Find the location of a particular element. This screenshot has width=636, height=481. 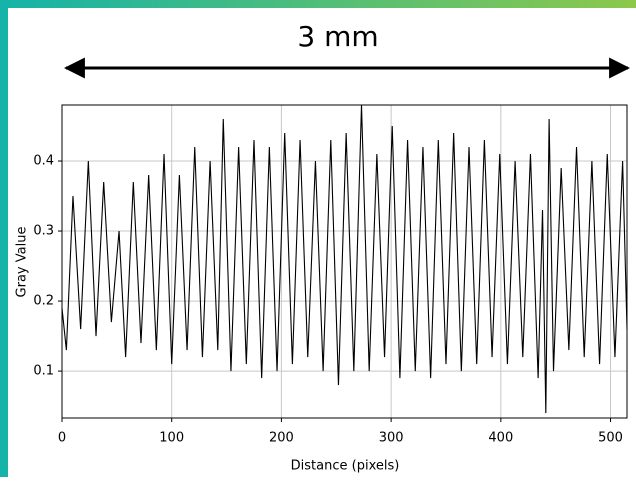

y-tick-label: 0.4 is located at coordinates (43, 161).